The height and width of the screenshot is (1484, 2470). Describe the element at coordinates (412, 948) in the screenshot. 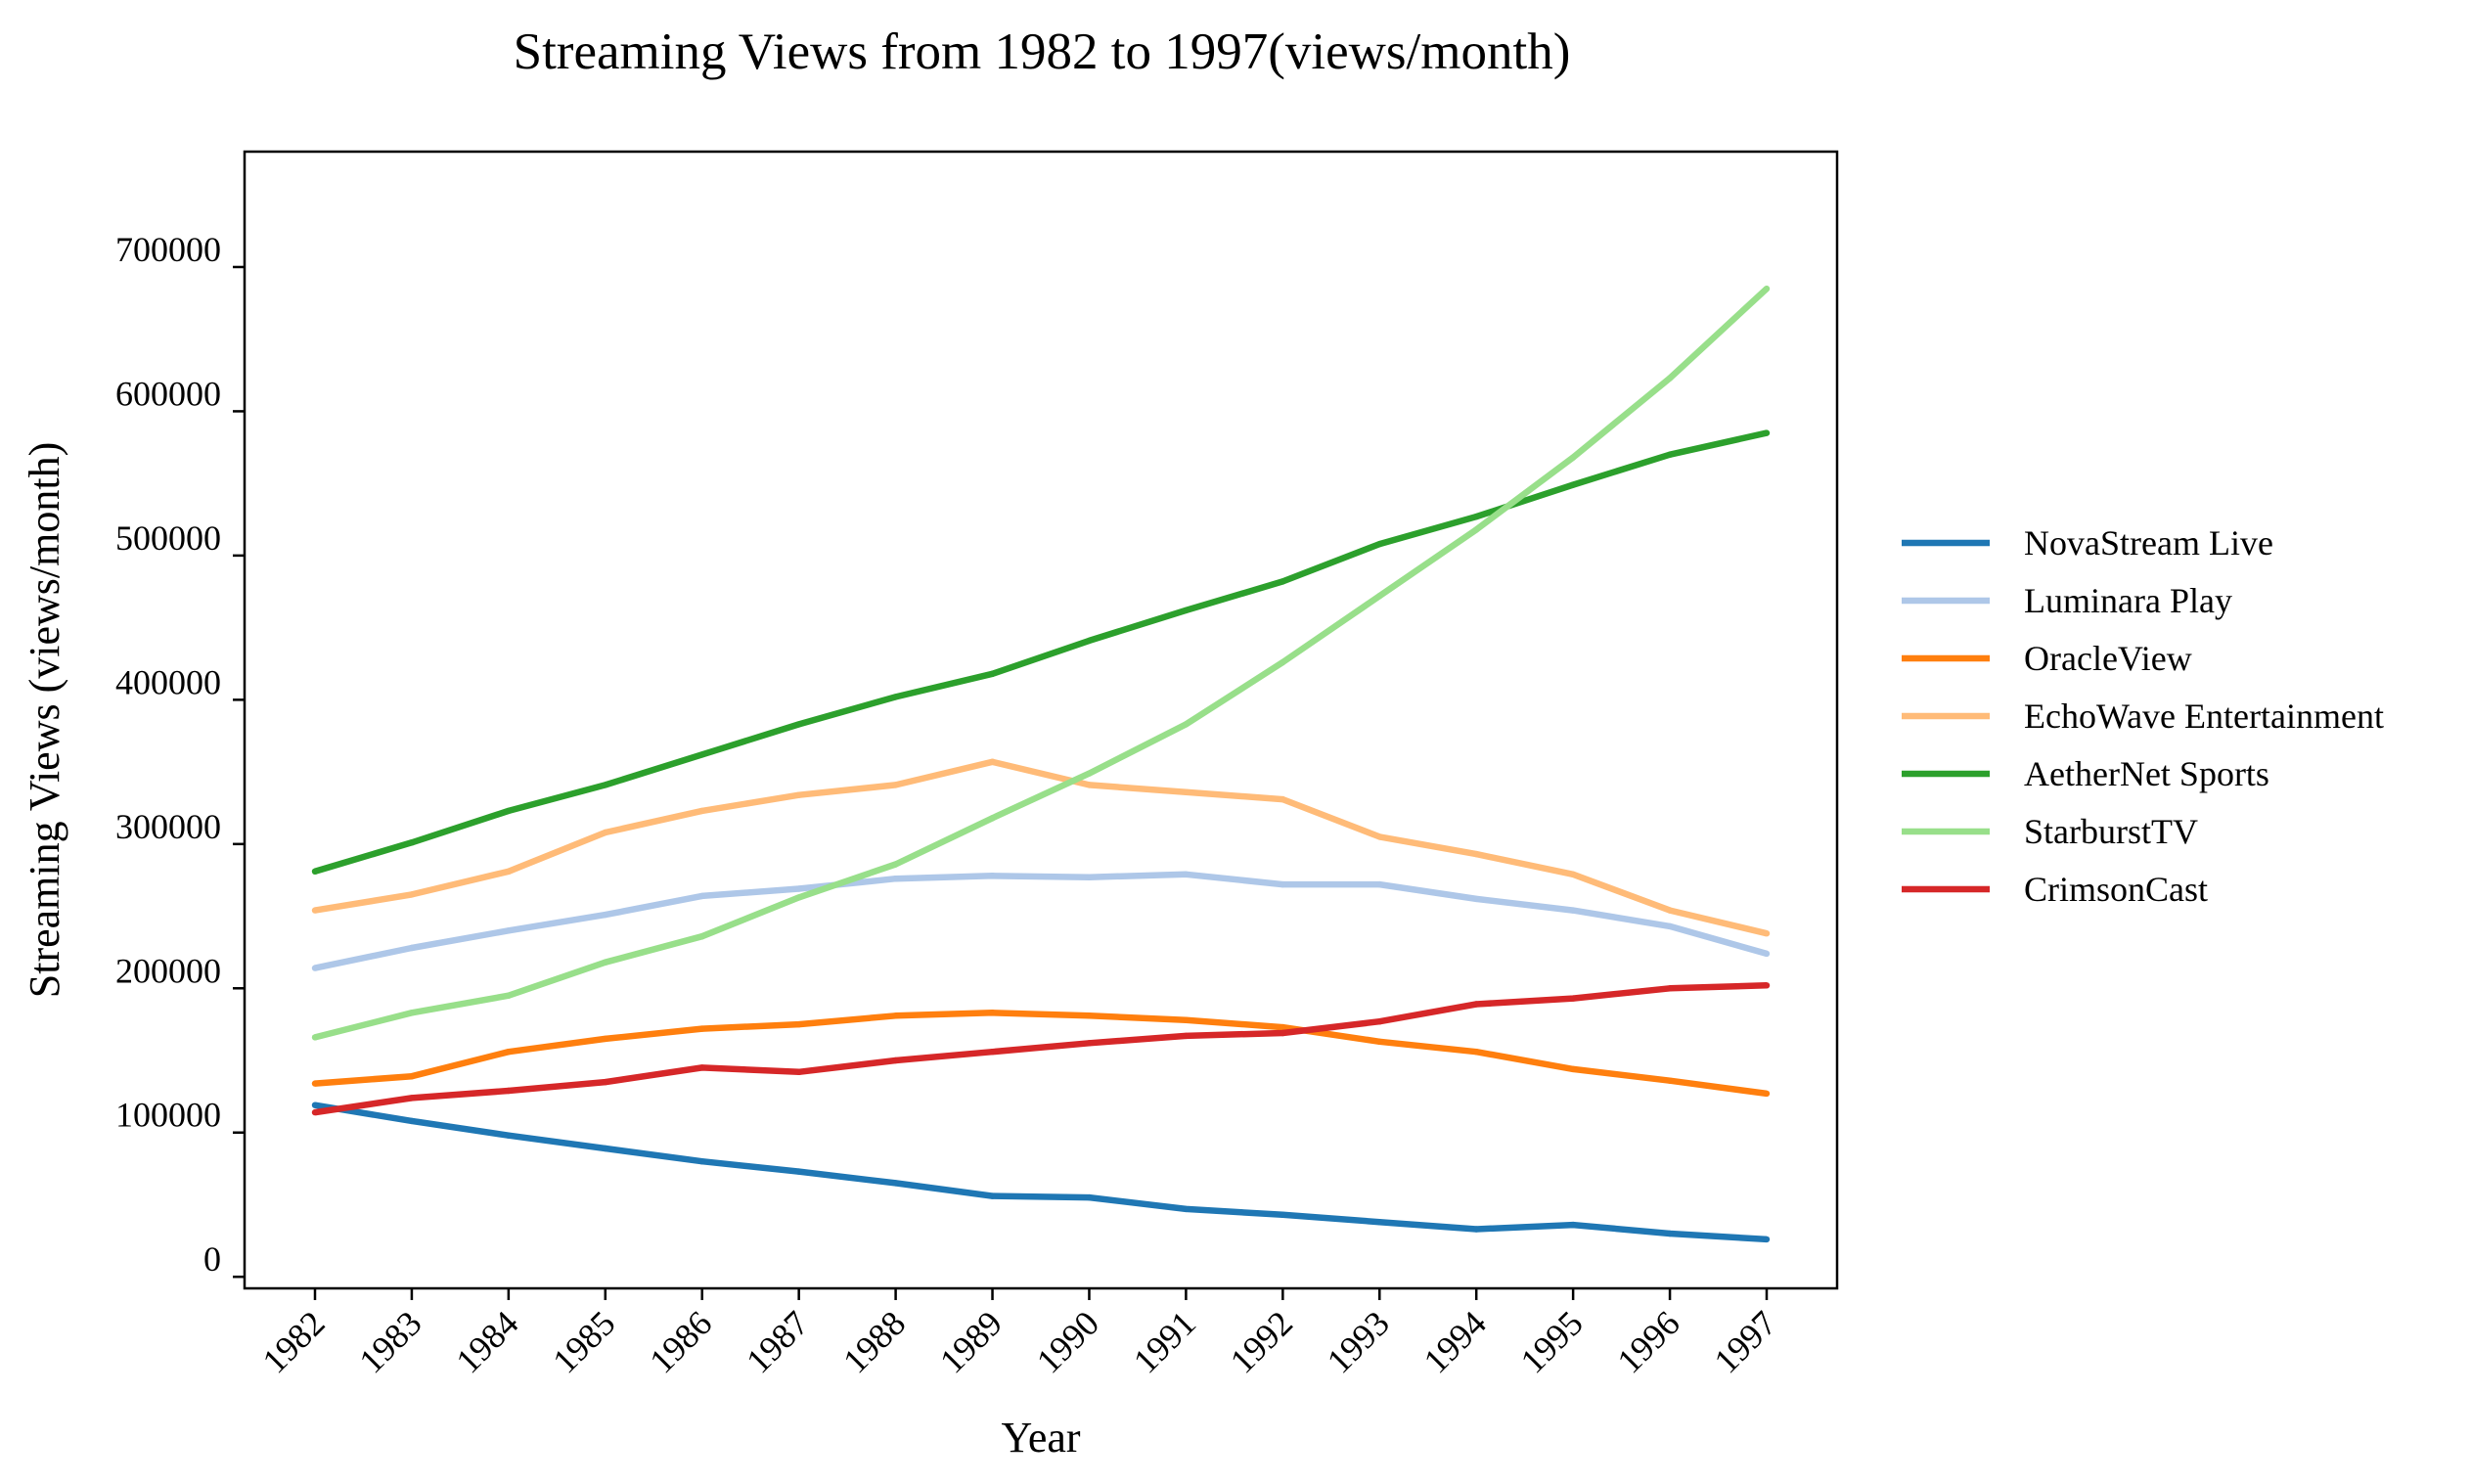

I see `data-point-luminara-play-1983` at that location.